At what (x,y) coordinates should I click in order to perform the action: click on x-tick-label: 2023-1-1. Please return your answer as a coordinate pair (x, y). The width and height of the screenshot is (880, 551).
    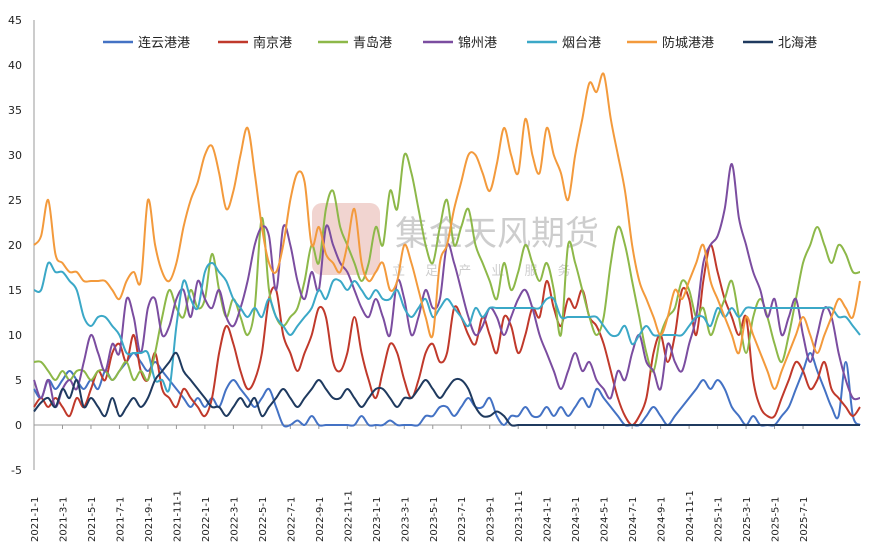
    Looking at the image, I should click on (377, 519).